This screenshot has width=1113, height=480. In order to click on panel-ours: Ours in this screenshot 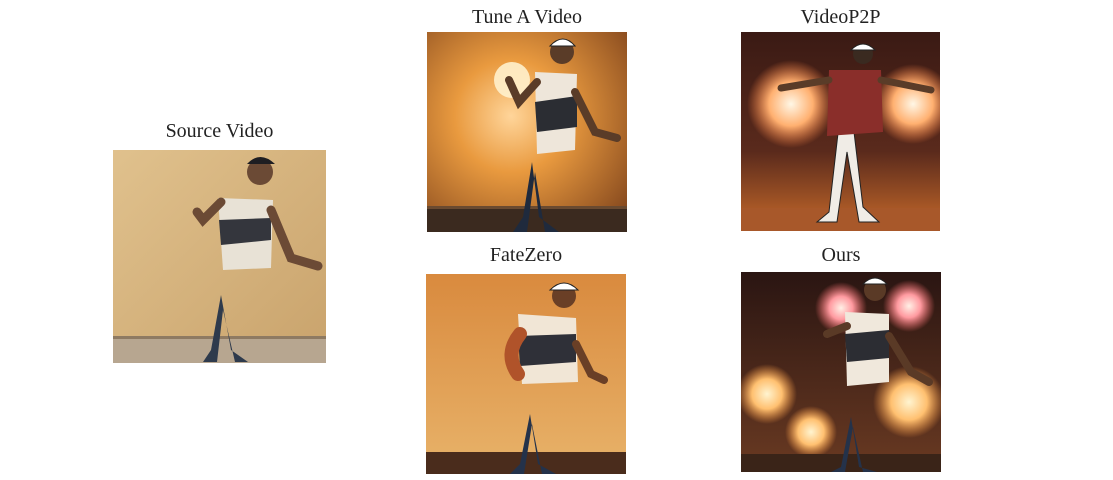, I will do `click(841, 358)`.